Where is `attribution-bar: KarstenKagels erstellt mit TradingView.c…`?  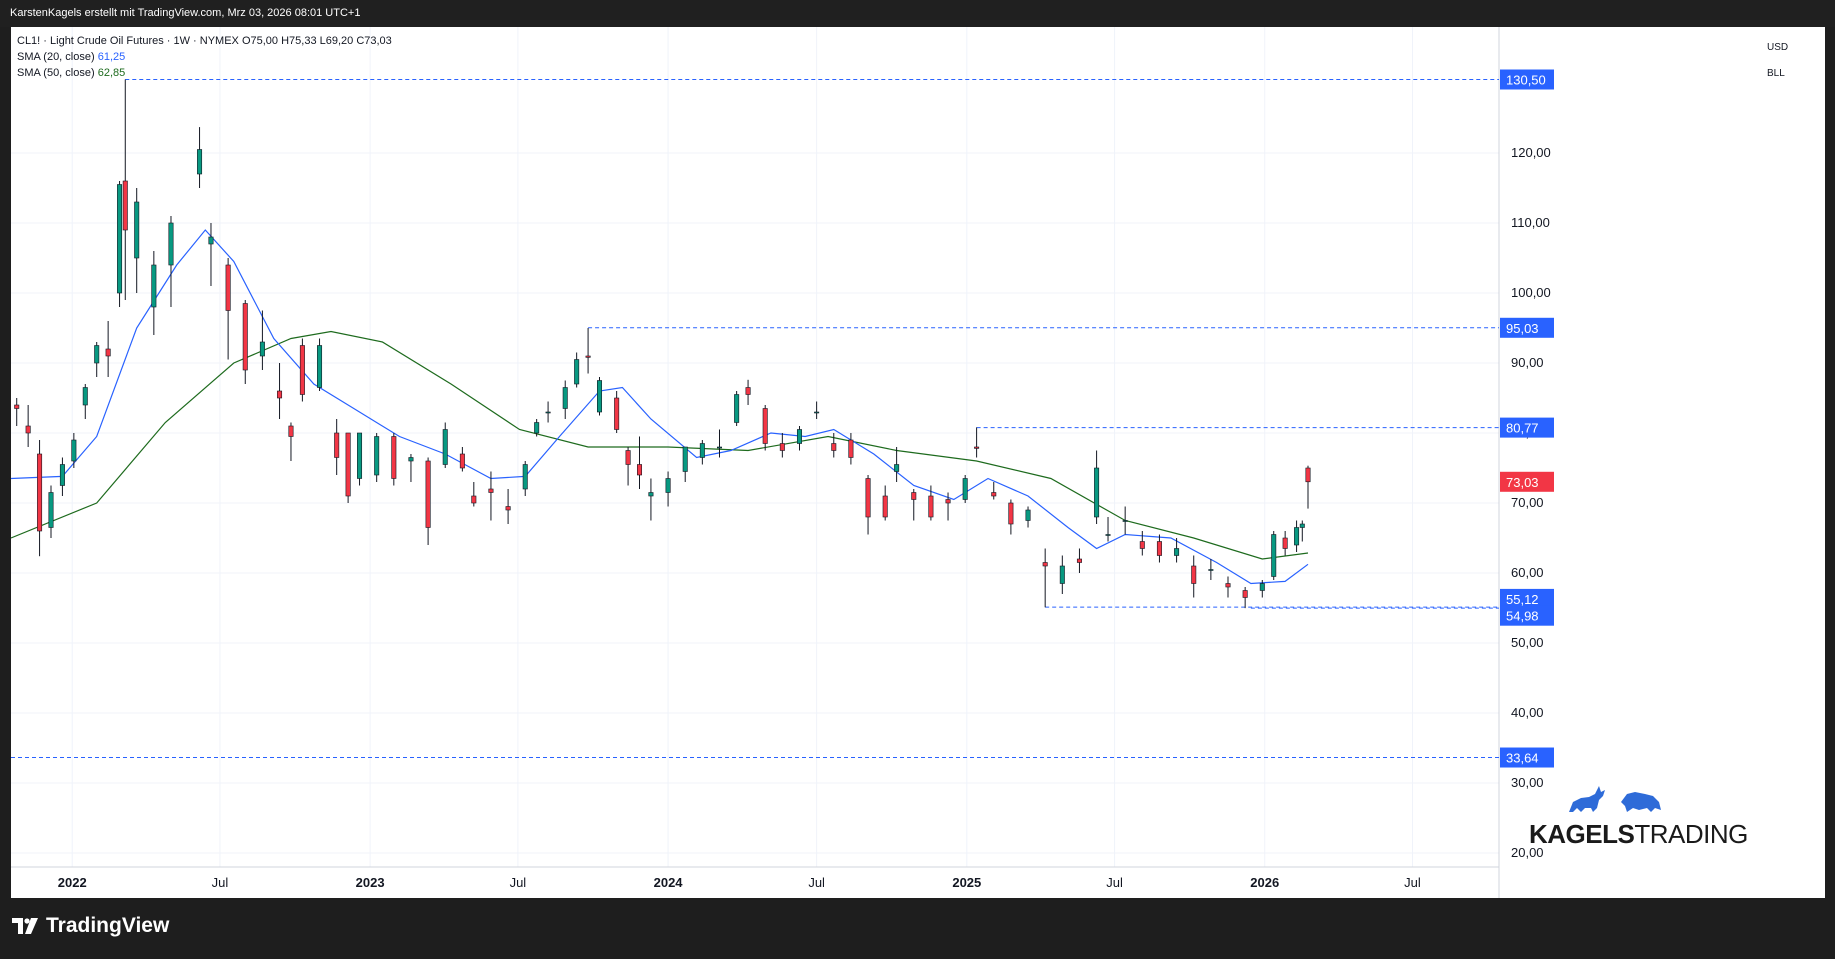 attribution-bar: KarstenKagels erstellt mit TradingView.c… is located at coordinates (917, 13).